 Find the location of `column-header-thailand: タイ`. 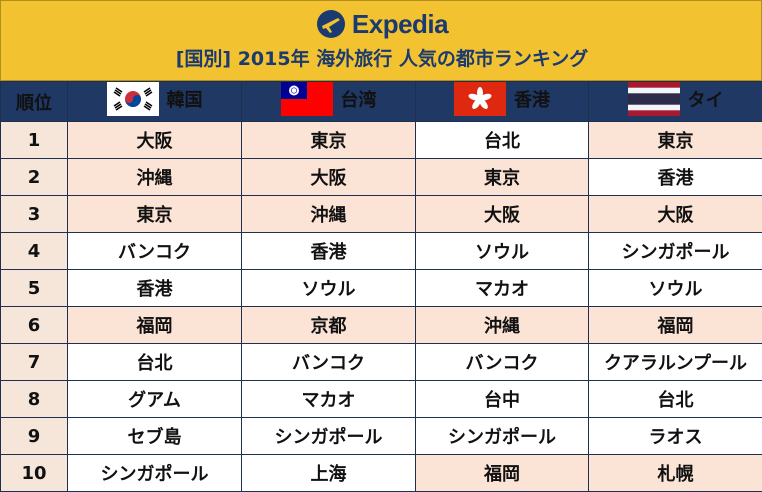

column-header-thailand: タイ is located at coordinates (675, 102).